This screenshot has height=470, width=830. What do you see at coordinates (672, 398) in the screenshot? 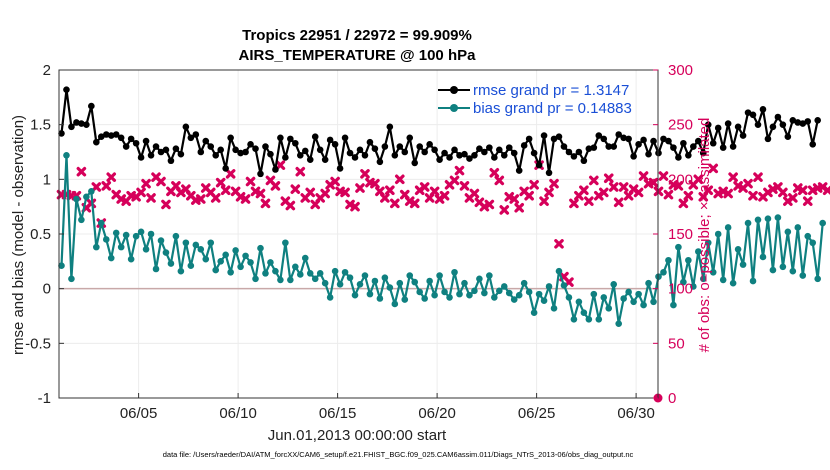
I see `right-tick-label: 0` at bounding box center [672, 398].